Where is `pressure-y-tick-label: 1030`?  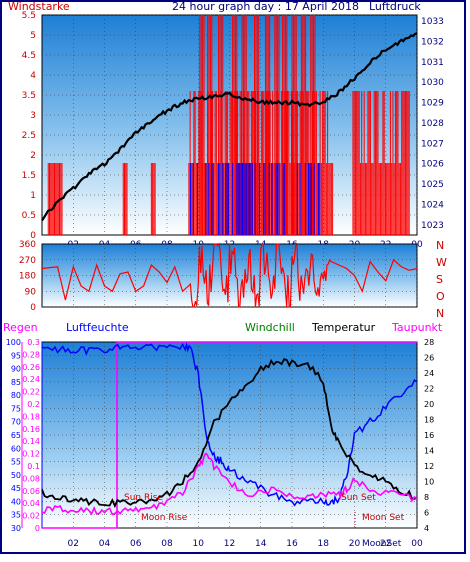
pressure-y-tick-label: 1030 is located at coordinates (432, 83).